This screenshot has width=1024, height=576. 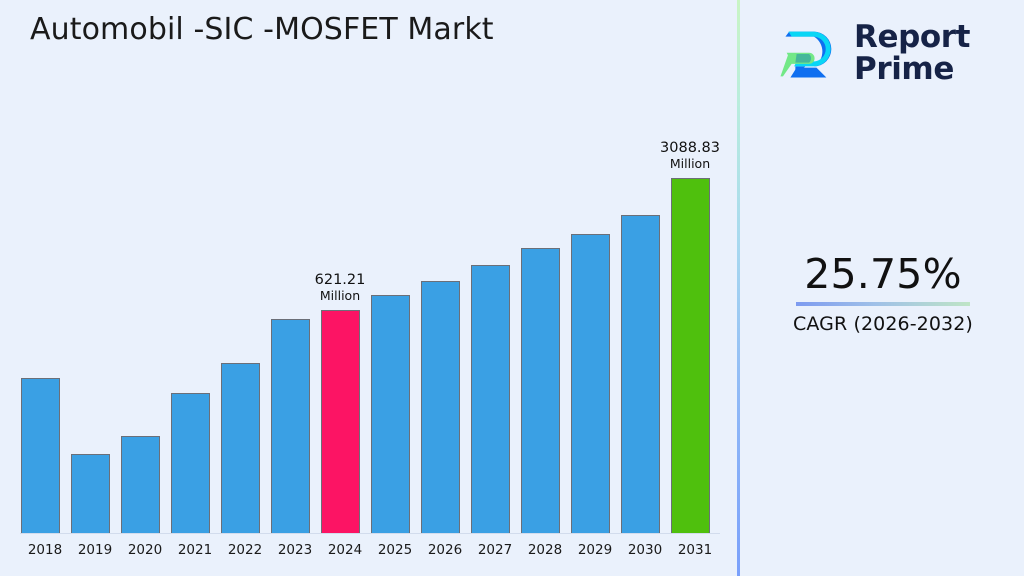 What do you see at coordinates (370, 533) in the screenshot?
I see `x-axis-line` at bounding box center [370, 533].